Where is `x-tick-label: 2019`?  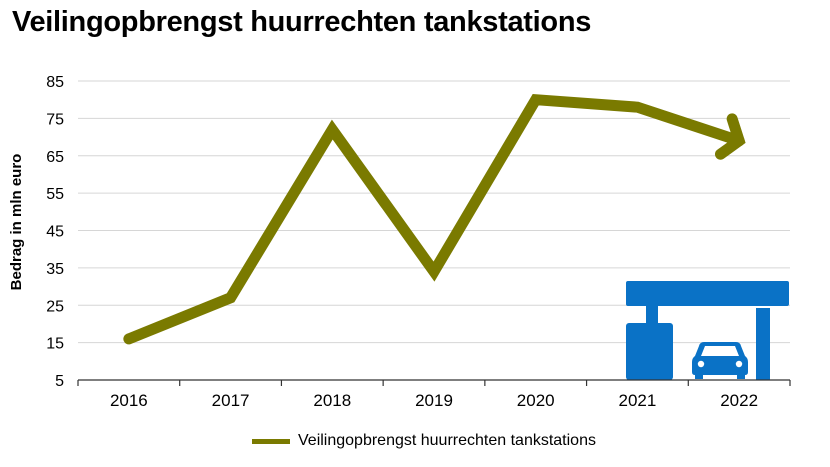 x-tick-label: 2019 is located at coordinates (434, 400).